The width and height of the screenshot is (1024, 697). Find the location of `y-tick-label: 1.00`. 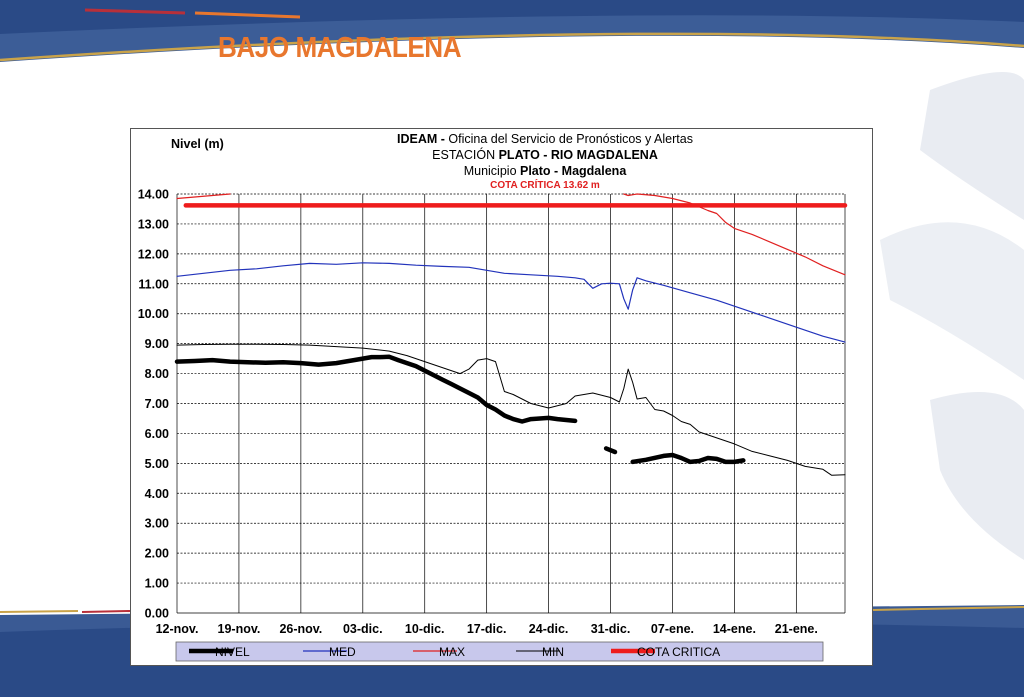

y-tick-label: 1.00 is located at coordinates (157, 584).